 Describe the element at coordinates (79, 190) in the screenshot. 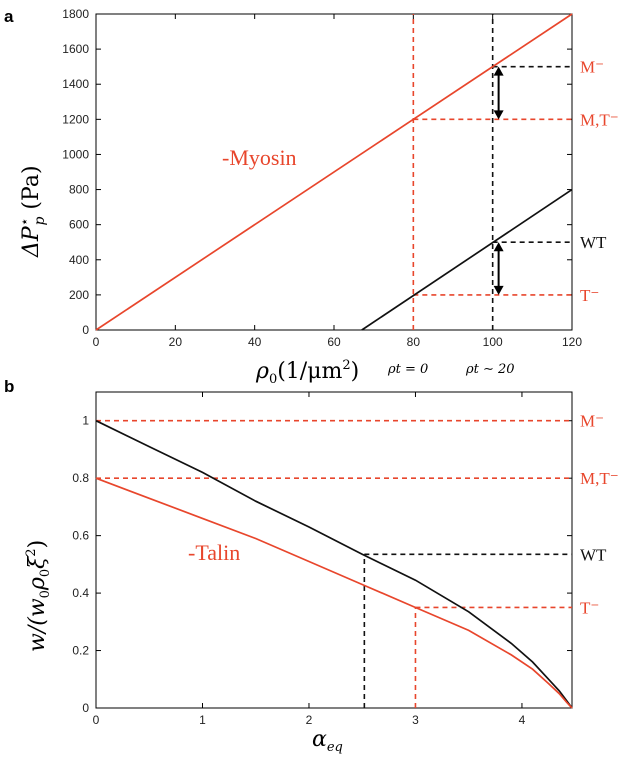

I see `y-tick-label: 800` at that location.